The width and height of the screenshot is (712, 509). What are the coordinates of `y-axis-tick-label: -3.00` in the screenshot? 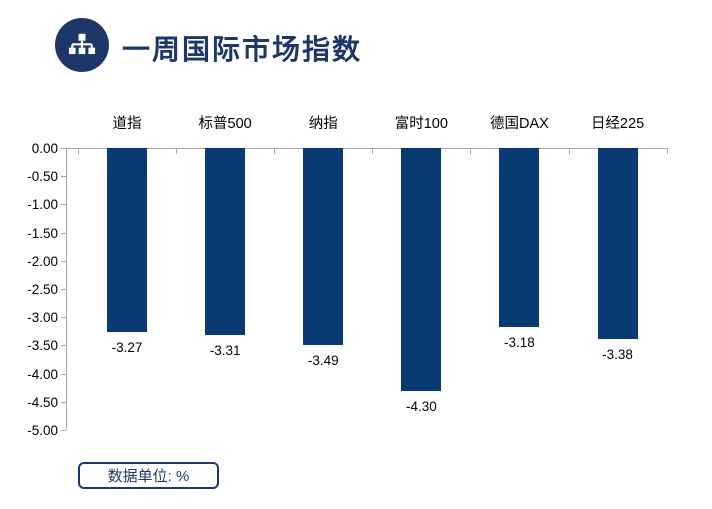 It's located at (42, 318).